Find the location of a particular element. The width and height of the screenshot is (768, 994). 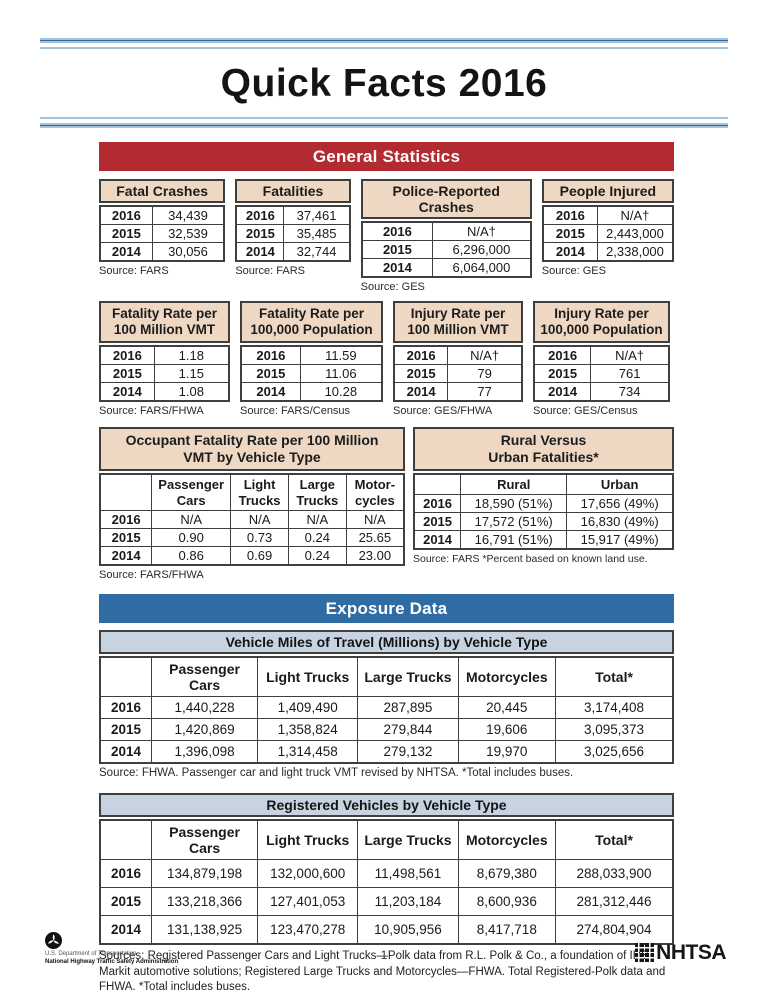

value-cell: 274,804,904 is located at coordinates (614, 930).